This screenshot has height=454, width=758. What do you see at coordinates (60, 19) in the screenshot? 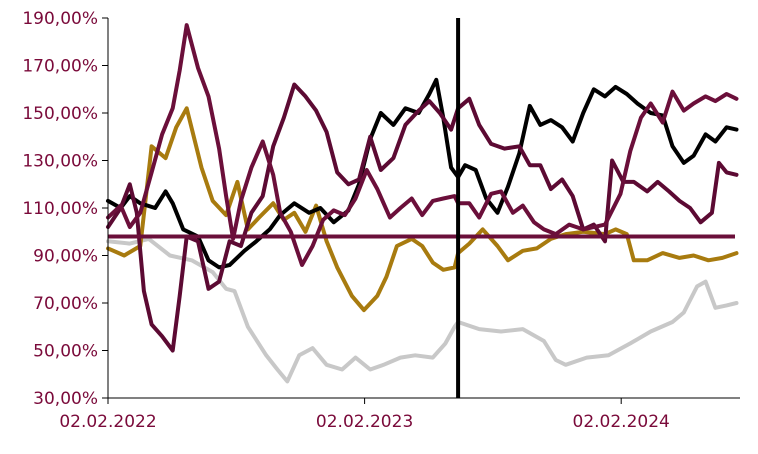
I see `y-tick-label: 190,00%` at bounding box center [60, 19].